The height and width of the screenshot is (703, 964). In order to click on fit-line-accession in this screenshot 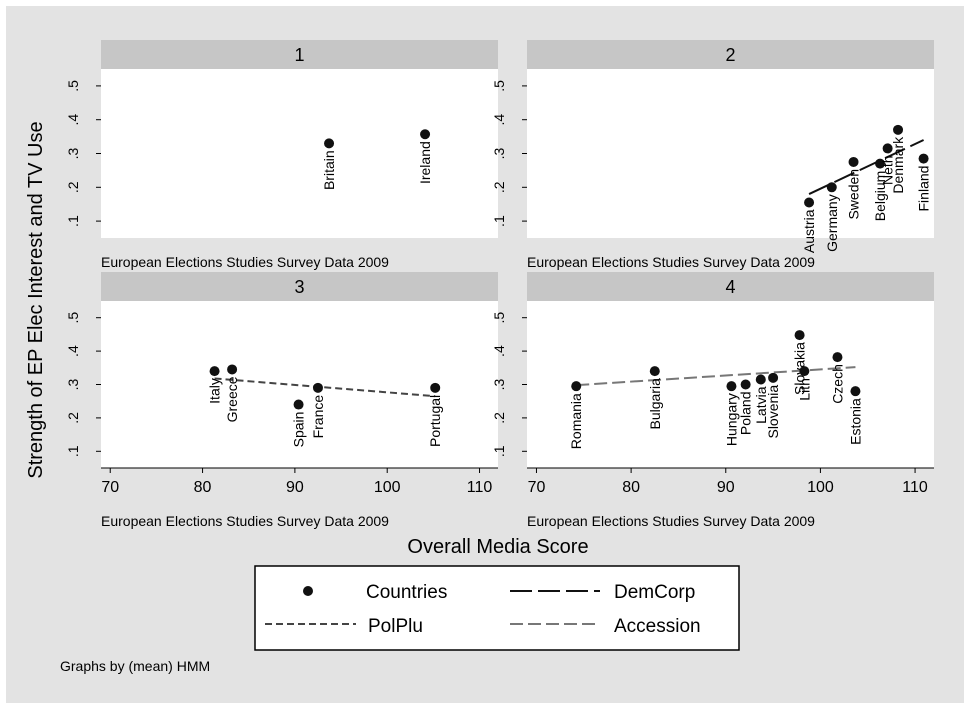, I will do `click(716, 376)`.